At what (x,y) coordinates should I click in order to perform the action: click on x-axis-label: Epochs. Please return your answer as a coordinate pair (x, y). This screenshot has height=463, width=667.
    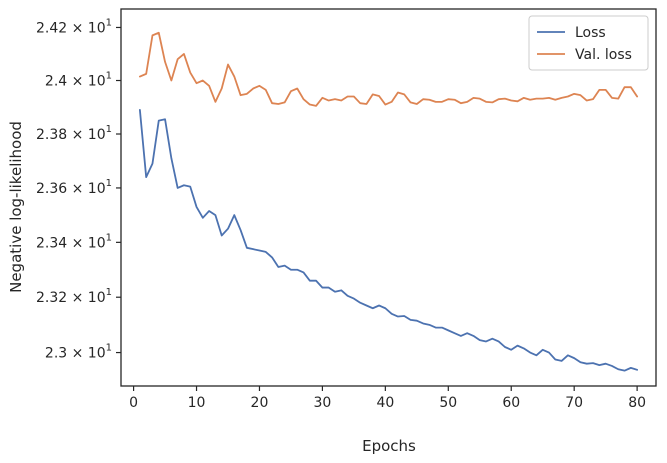
    Looking at the image, I should click on (389, 446).